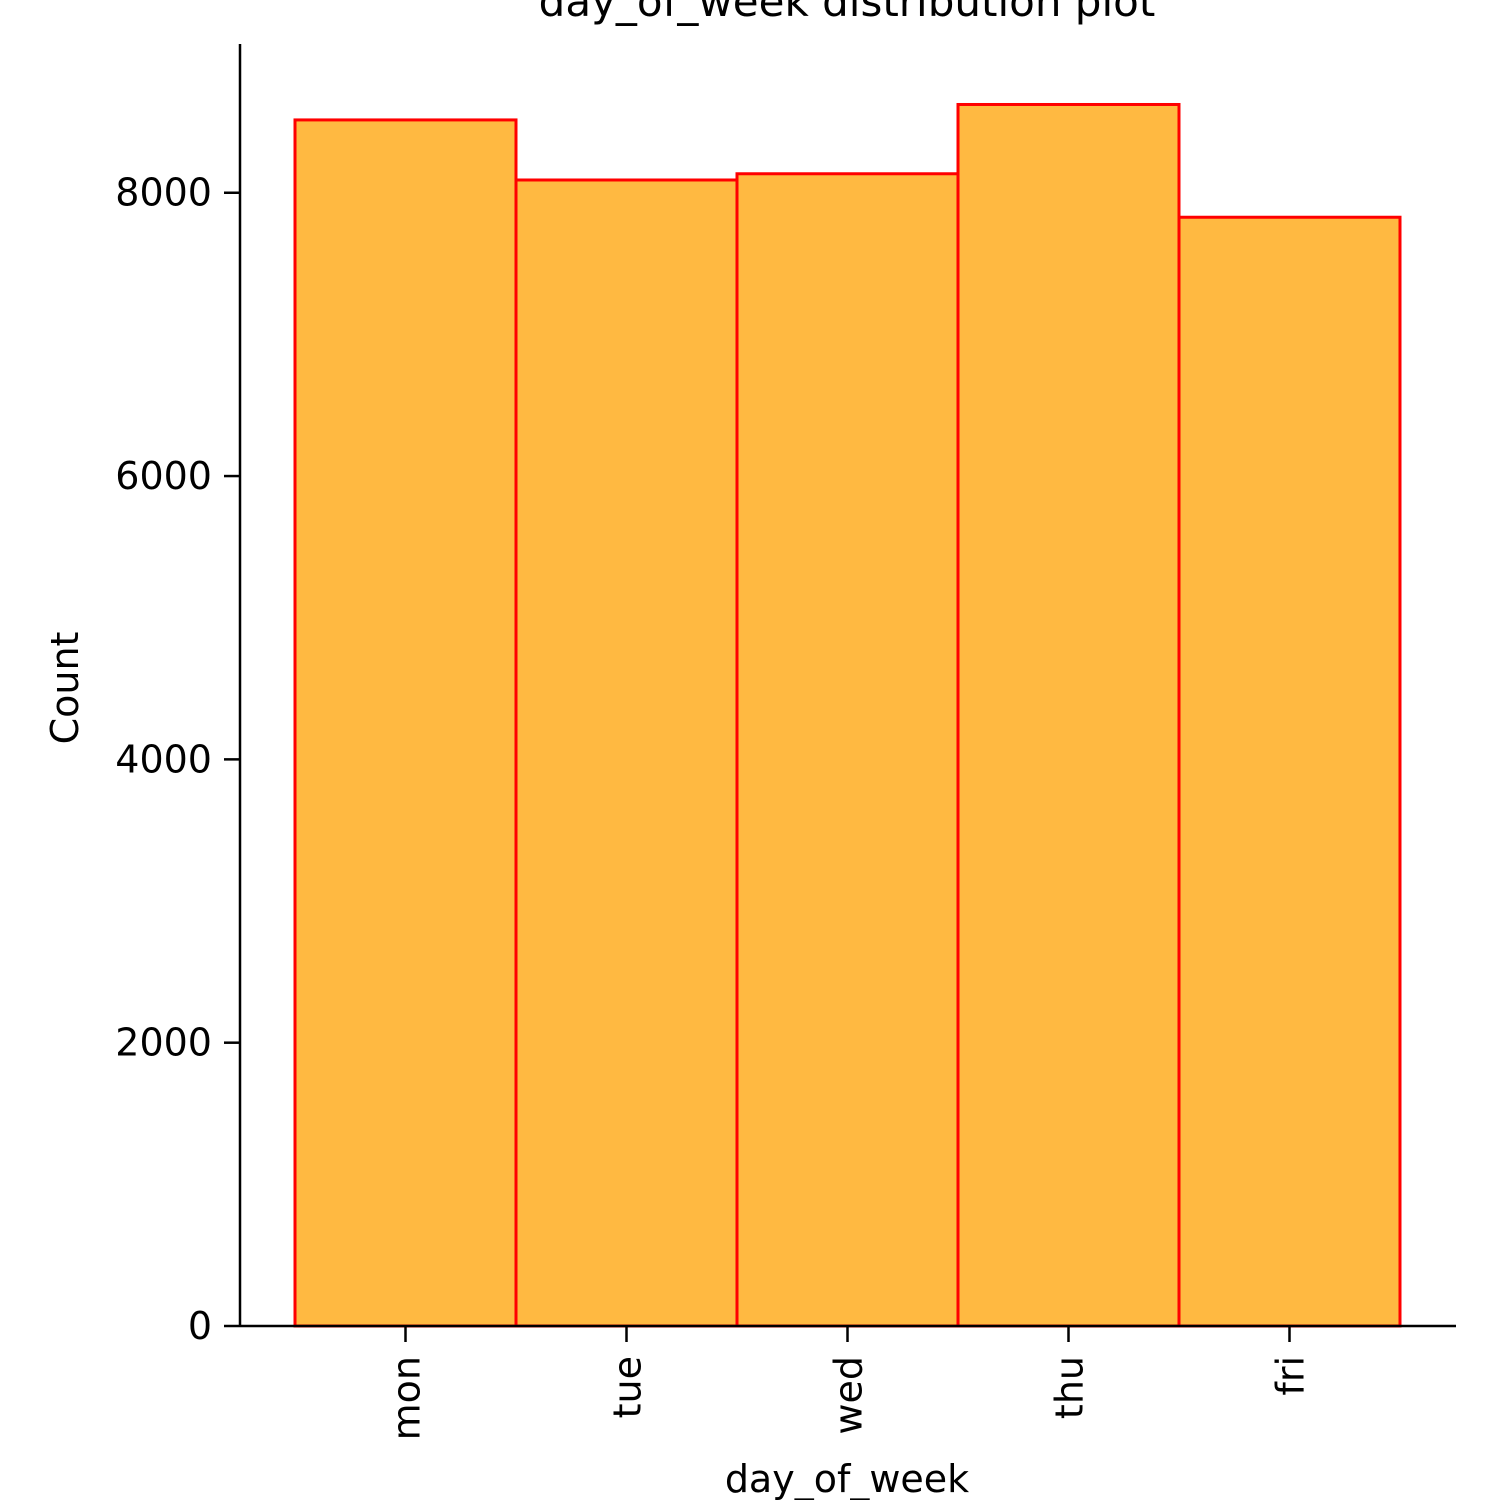  I want to click on y-tick-label: 4000, so click(163, 759).